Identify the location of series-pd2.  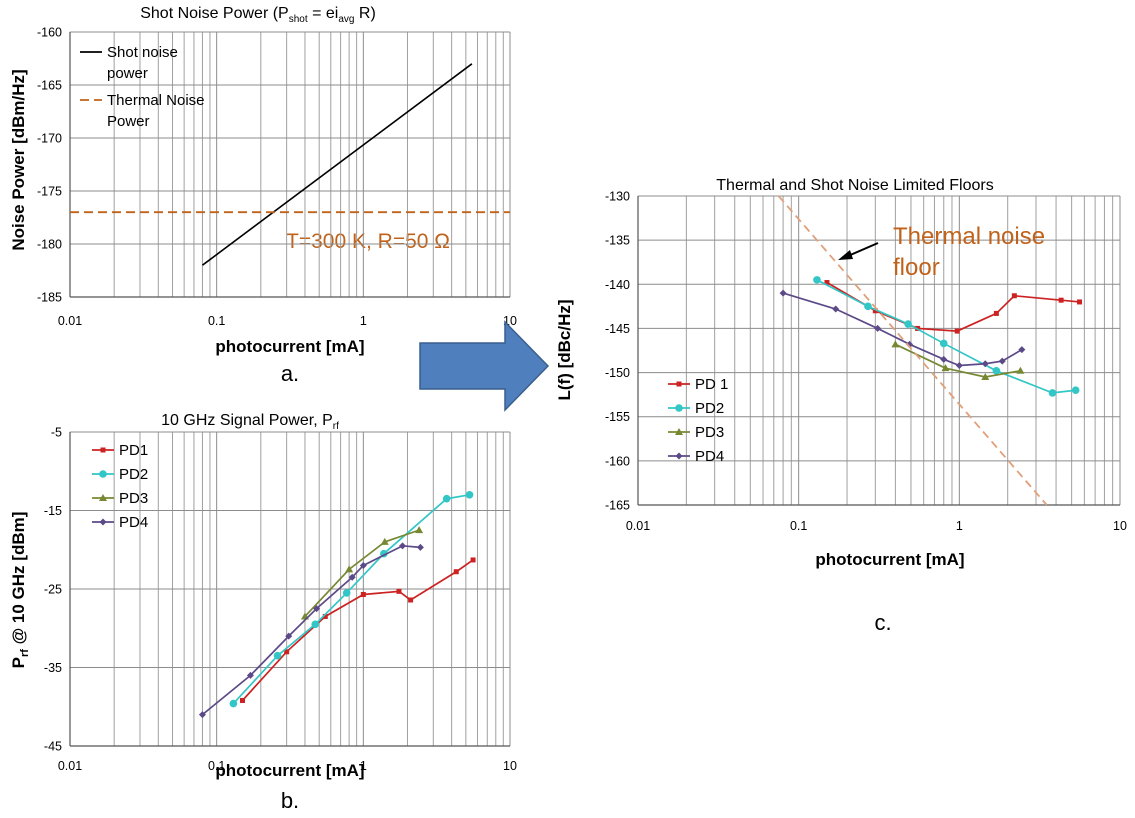
(946, 336).